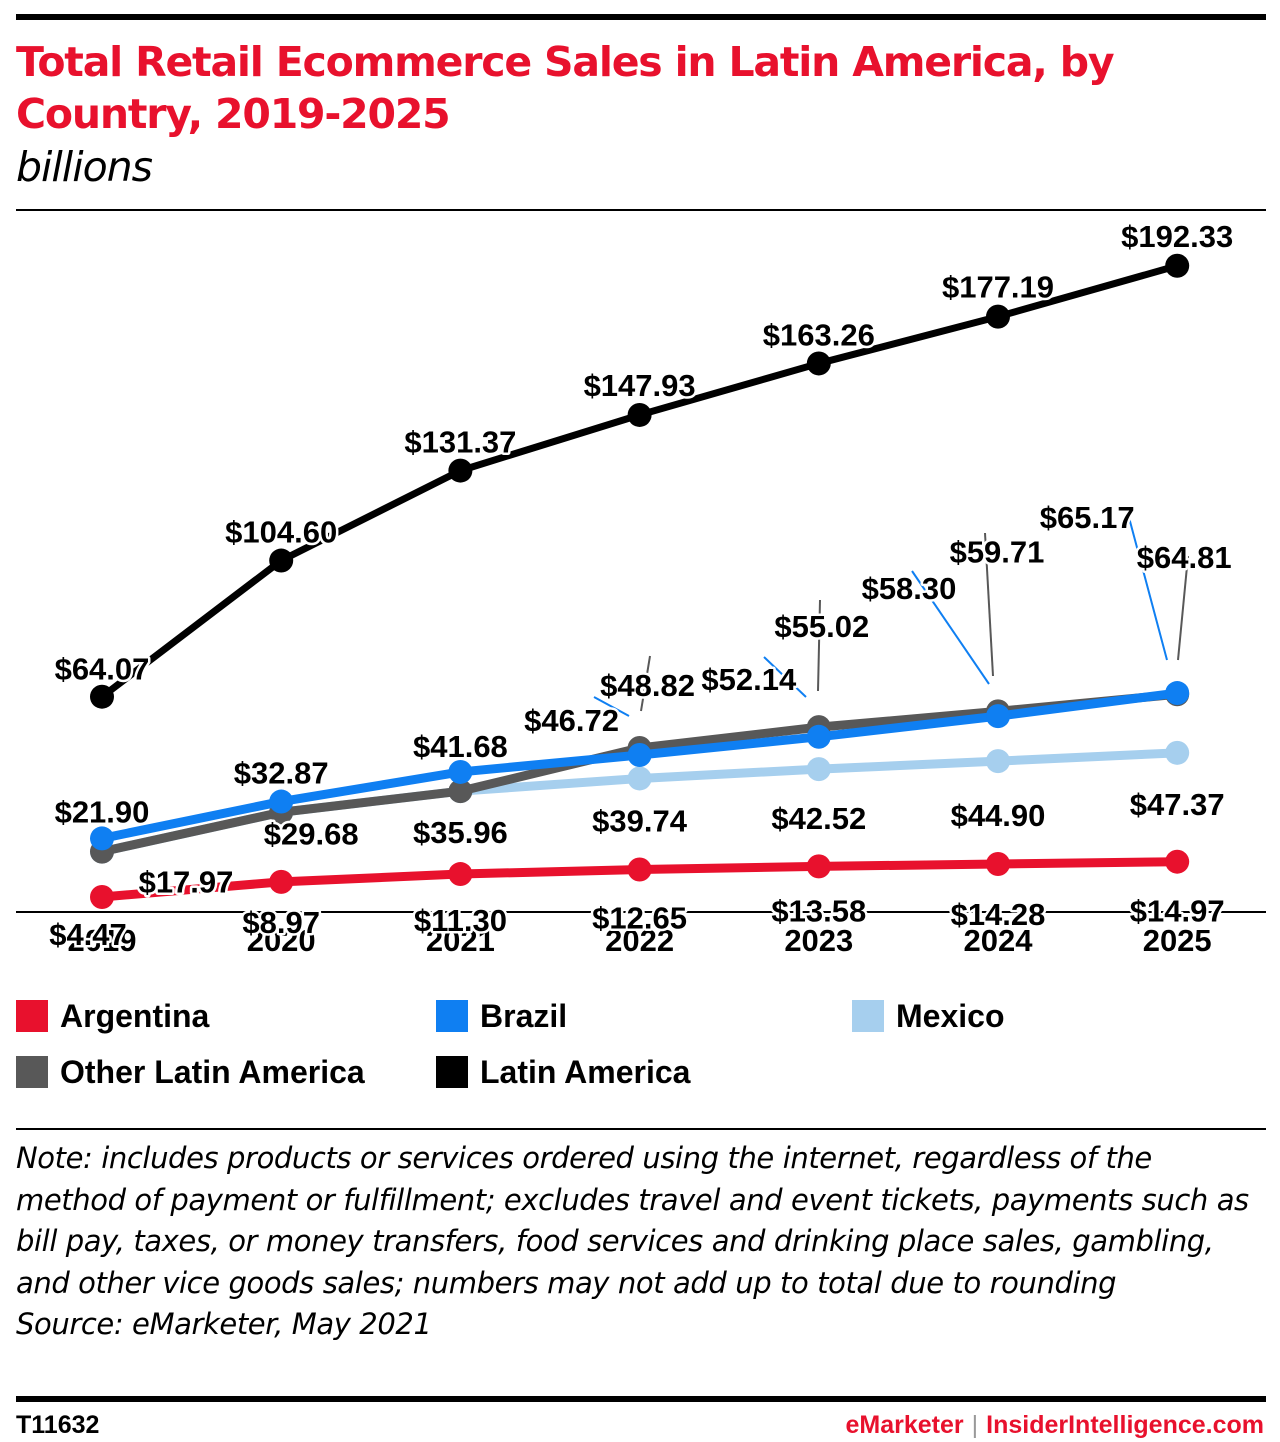 The image size is (1280, 1442). What do you see at coordinates (1087, 517) in the screenshot?
I see `data-label-brazil: $65.17` at bounding box center [1087, 517].